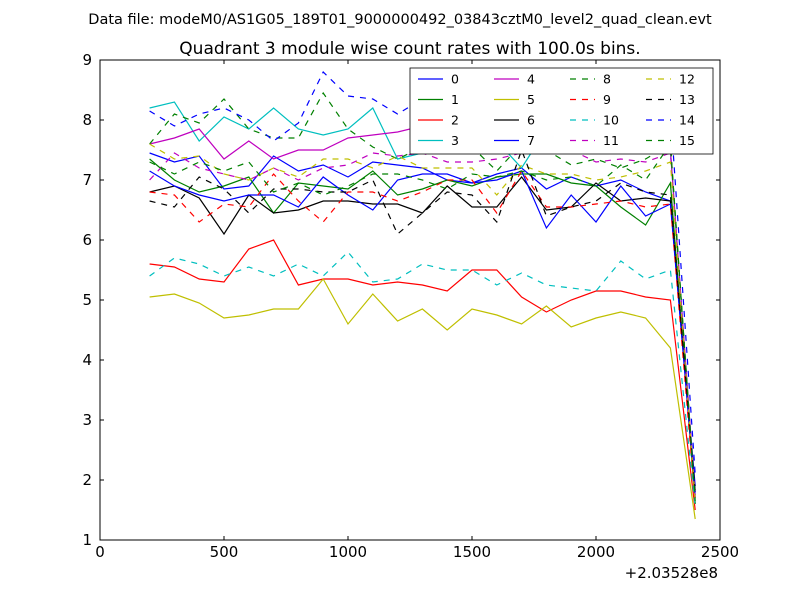  What do you see at coordinates (87, 360) in the screenshot?
I see `y-tick-label: 4` at bounding box center [87, 360].